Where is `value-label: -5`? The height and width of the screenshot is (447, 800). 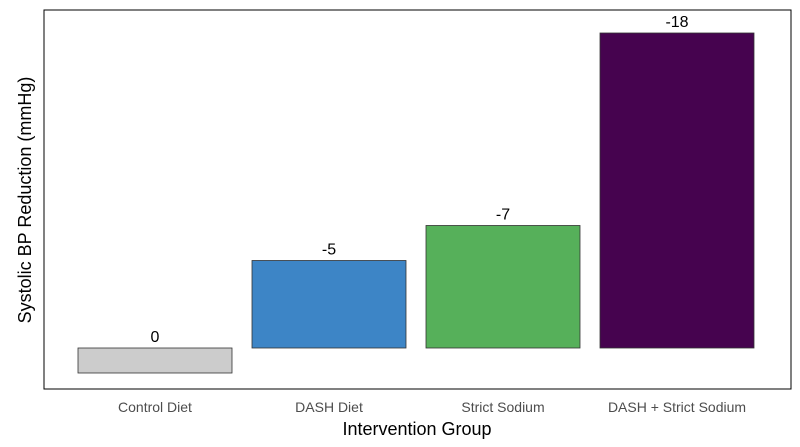 value-label: -5 is located at coordinates (329, 250).